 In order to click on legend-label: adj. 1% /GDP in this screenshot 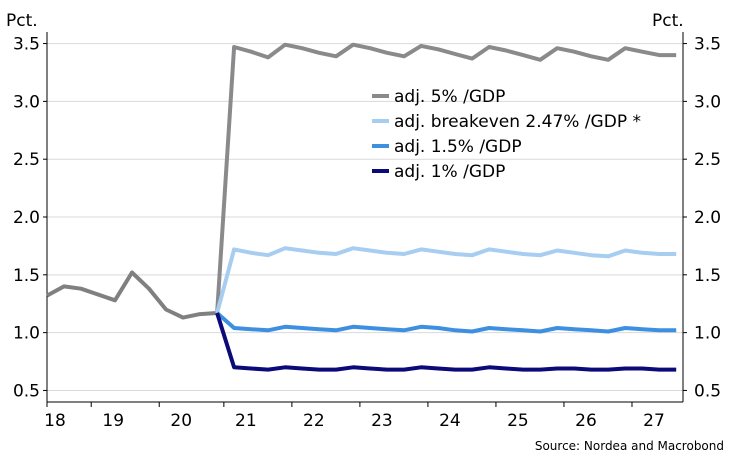, I will do `click(449, 172)`.